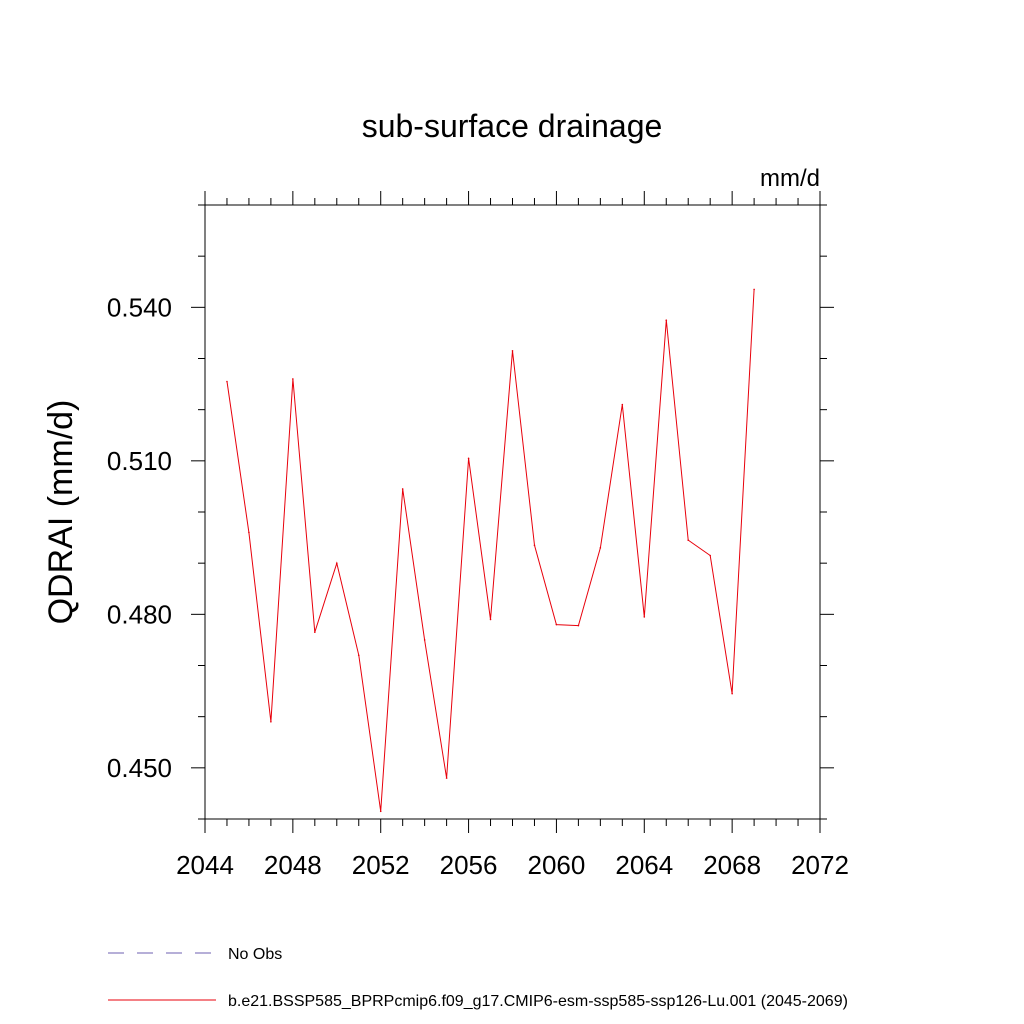  I want to click on x-tick-label: 2044, so click(205, 865).